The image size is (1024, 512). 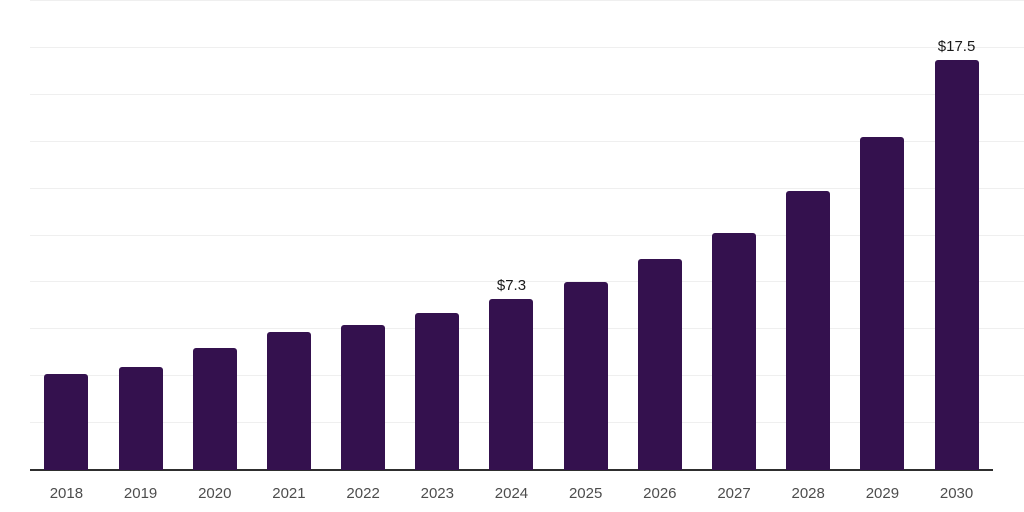 I want to click on x-tick-label-2026: 2026, so click(x=660, y=493).